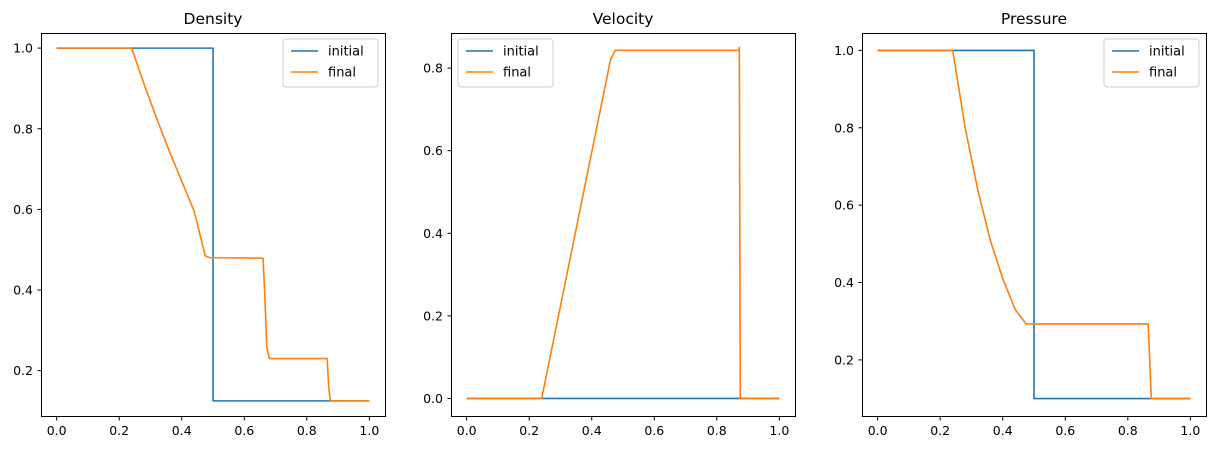 The image size is (1214, 451). What do you see at coordinates (529, 430) in the screenshot?
I see `velocity-xtick-label: 0.2` at bounding box center [529, 430].